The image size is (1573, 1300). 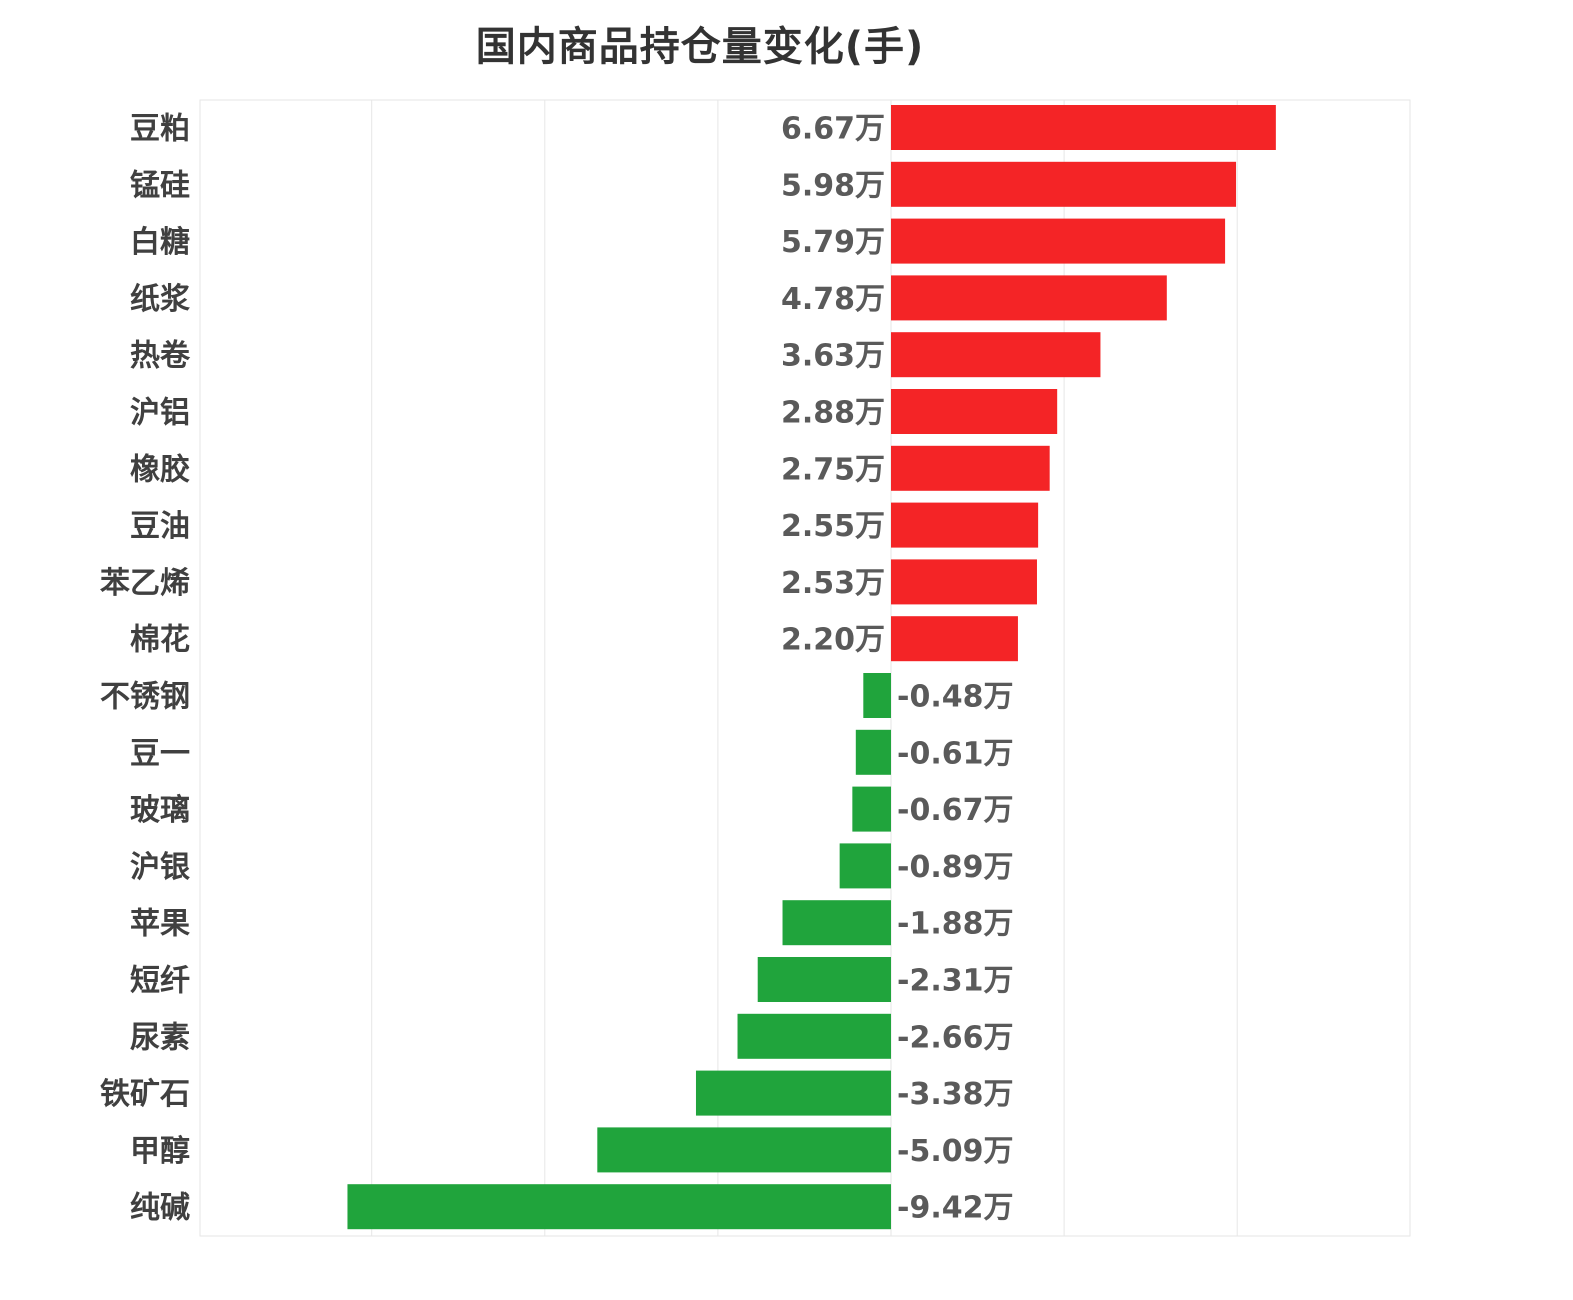 What do you see at coordinates (833, 469) in the screenshot?
I see `value-label: 2.75万` at bounding box center [833, 469].